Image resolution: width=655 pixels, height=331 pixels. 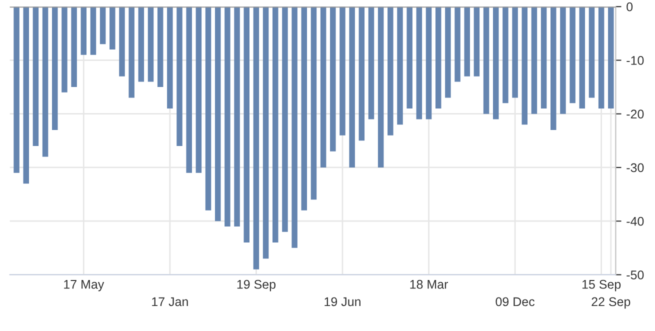 What do you see at coordinates (342, 301) in the screenshot?
I see `x-tick-label: 19 Jun` at bounding box center [342, 301].